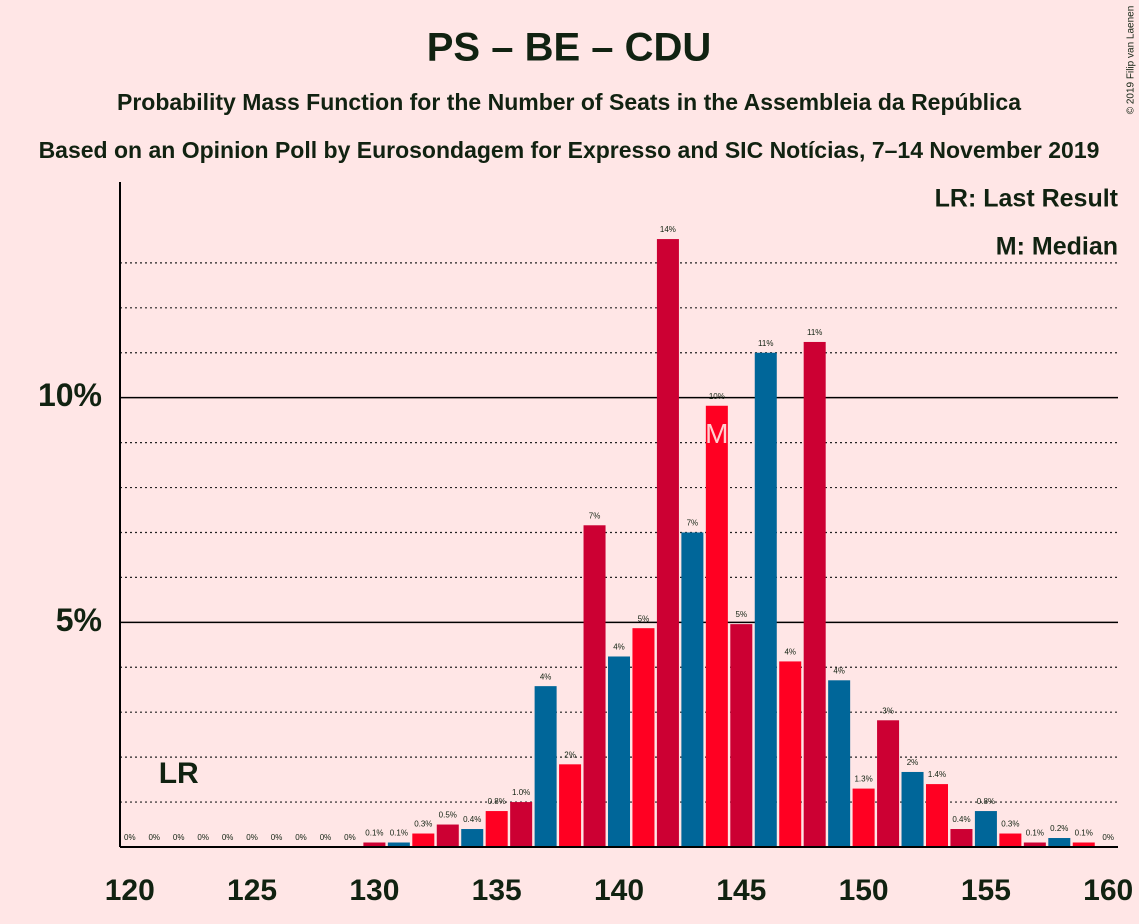 This screenshot has height=924, width=1139. What do you see at coordinates (374, 890) in the screenshot?
I see `x-tick-label: 130` at bounding box center [374, 890].